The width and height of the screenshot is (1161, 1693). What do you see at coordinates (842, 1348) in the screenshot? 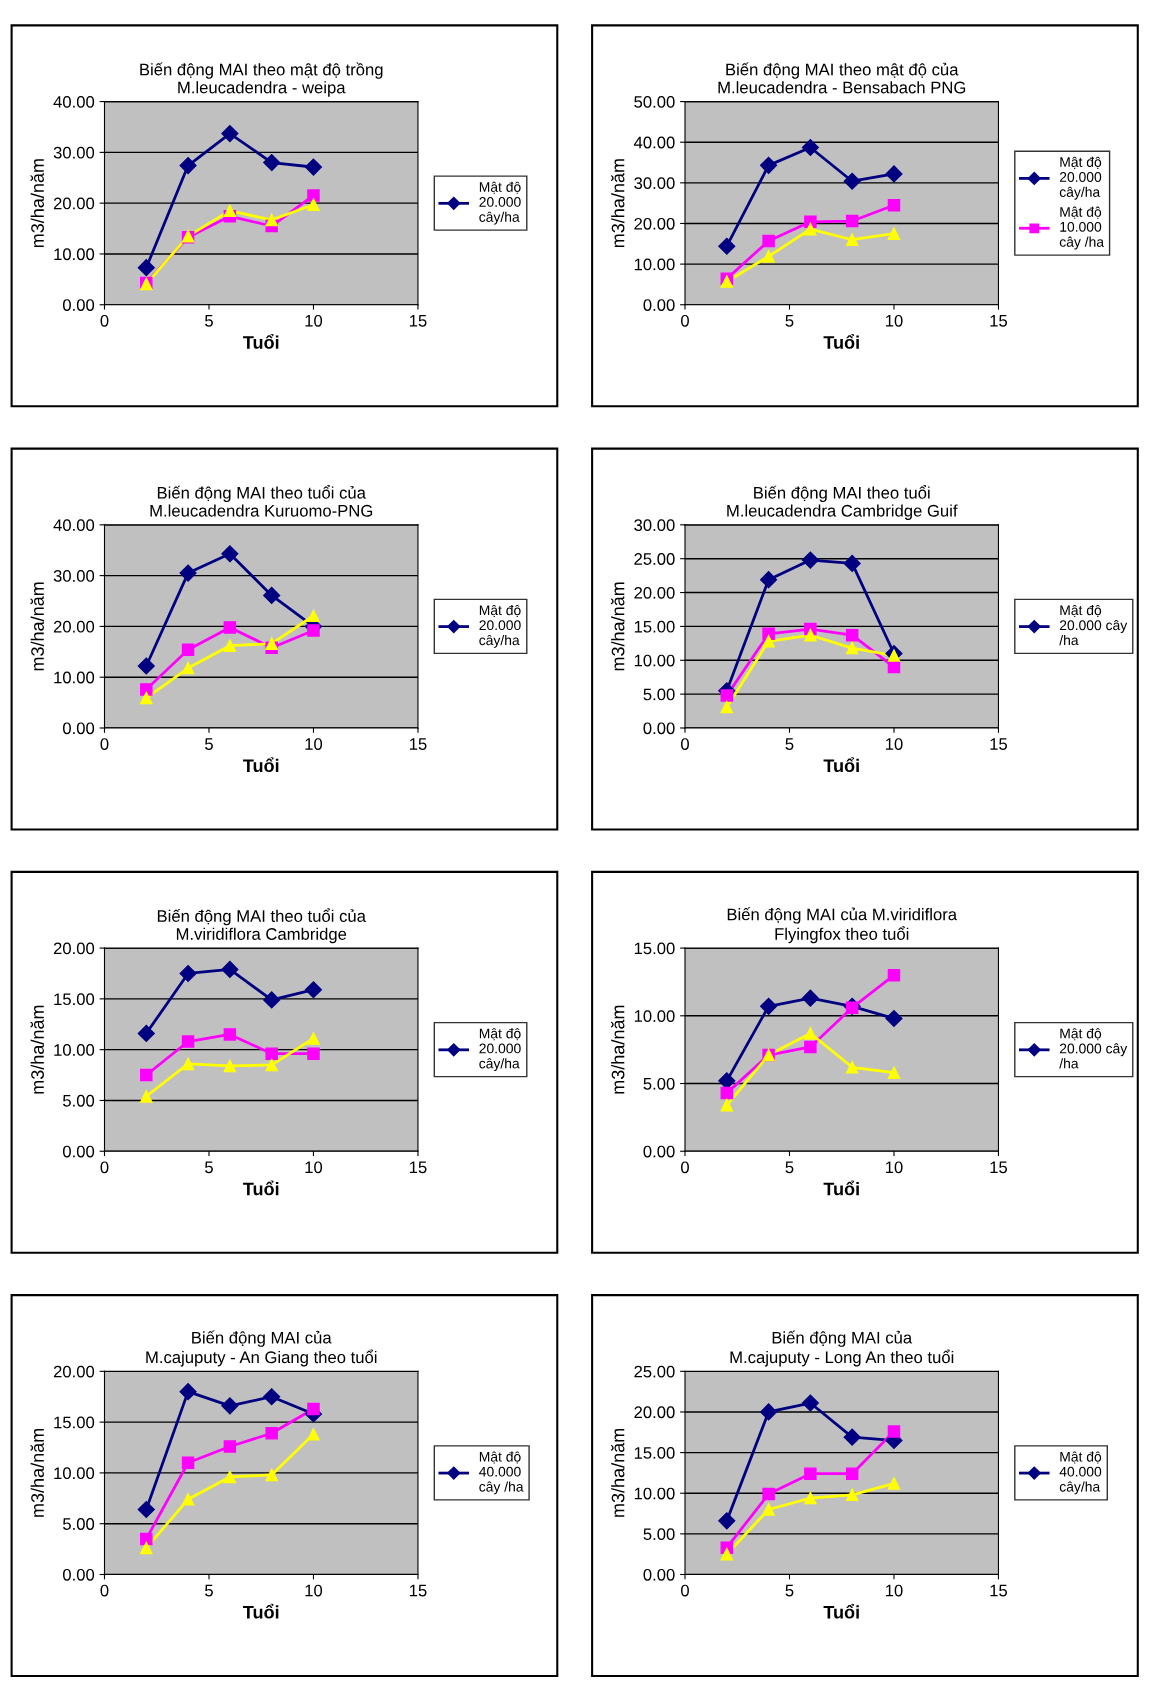
I see `chart-title: Biến động MAI của M.cajuputy - Long An theo tuổi` at bounding box center [842, 1348].